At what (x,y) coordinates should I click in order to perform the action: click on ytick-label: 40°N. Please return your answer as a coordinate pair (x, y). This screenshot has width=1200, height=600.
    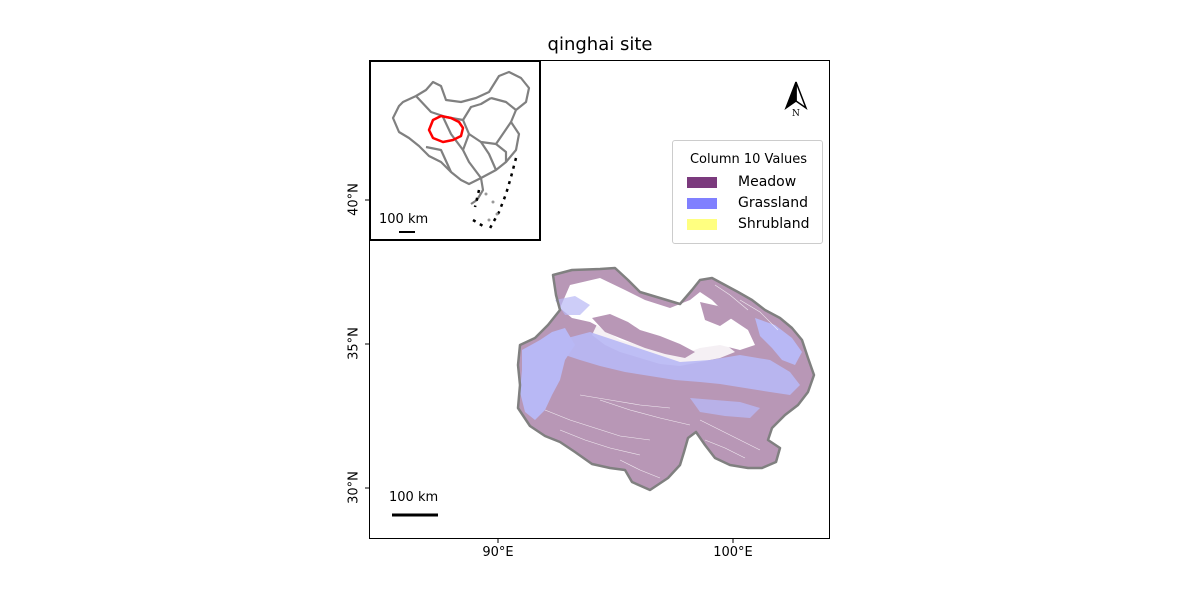
    Looking at the image, I should click on (354, 199).